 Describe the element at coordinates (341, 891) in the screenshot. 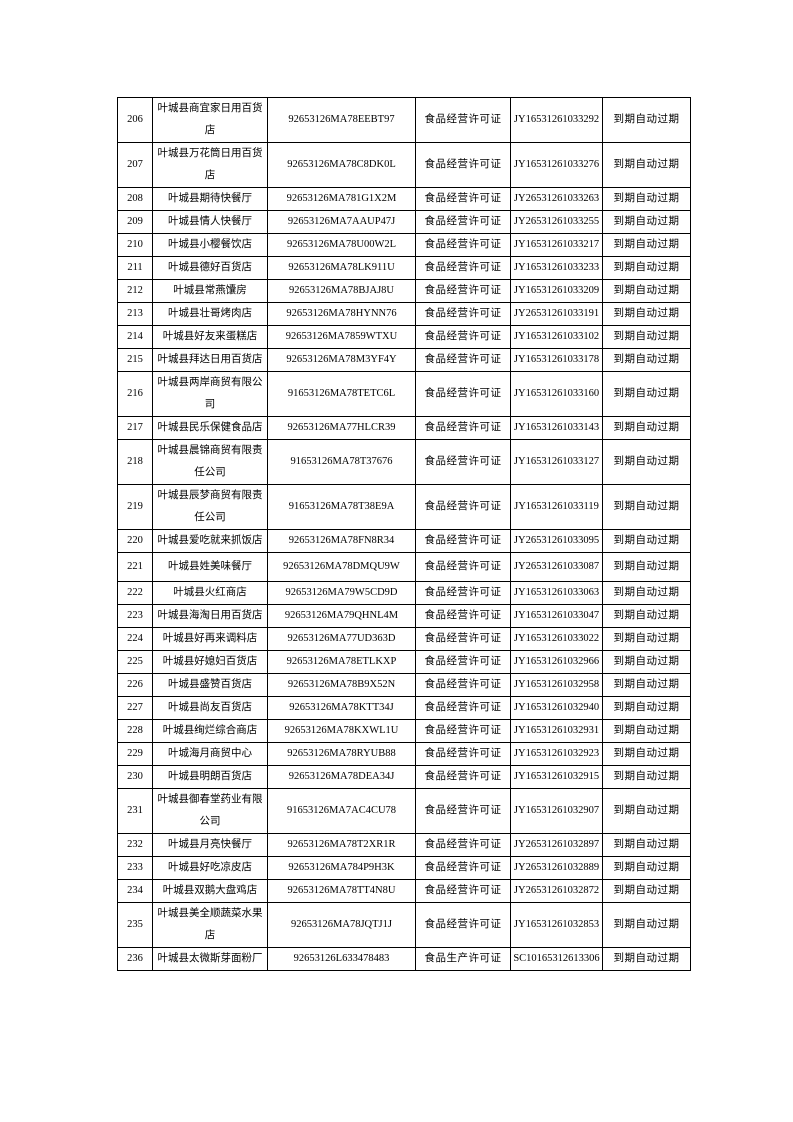

I see `credit-code-cell: 92653126MA78TT4N8U` at that location.